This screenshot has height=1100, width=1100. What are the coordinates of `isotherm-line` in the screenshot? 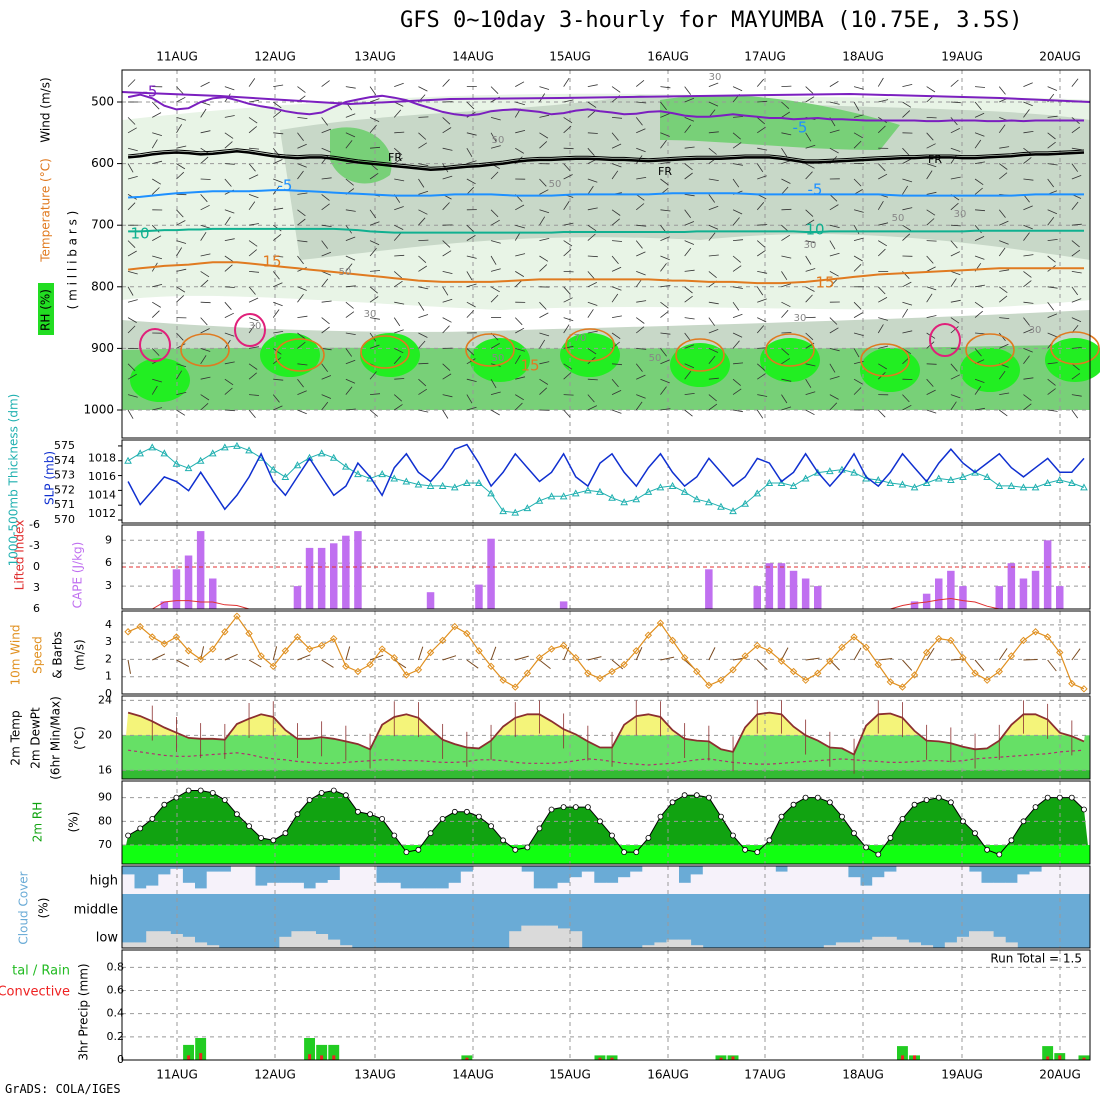 It's located at (605, 273).